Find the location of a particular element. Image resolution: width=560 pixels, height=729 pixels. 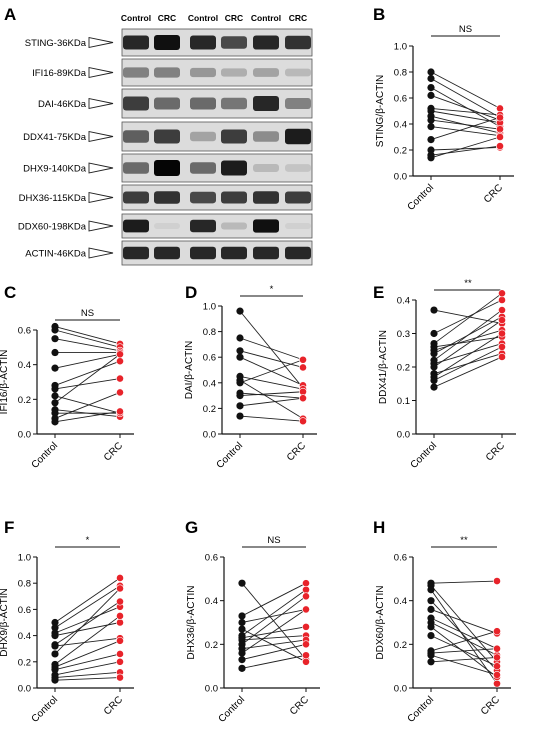

y-axis-label: STING/β-ACTIN is located at coordinates (380, 111).